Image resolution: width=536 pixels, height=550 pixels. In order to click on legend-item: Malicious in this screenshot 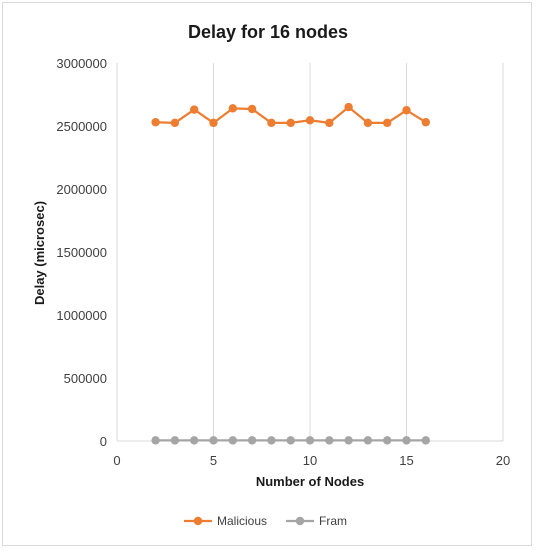, I will do `click(225, 521)`.